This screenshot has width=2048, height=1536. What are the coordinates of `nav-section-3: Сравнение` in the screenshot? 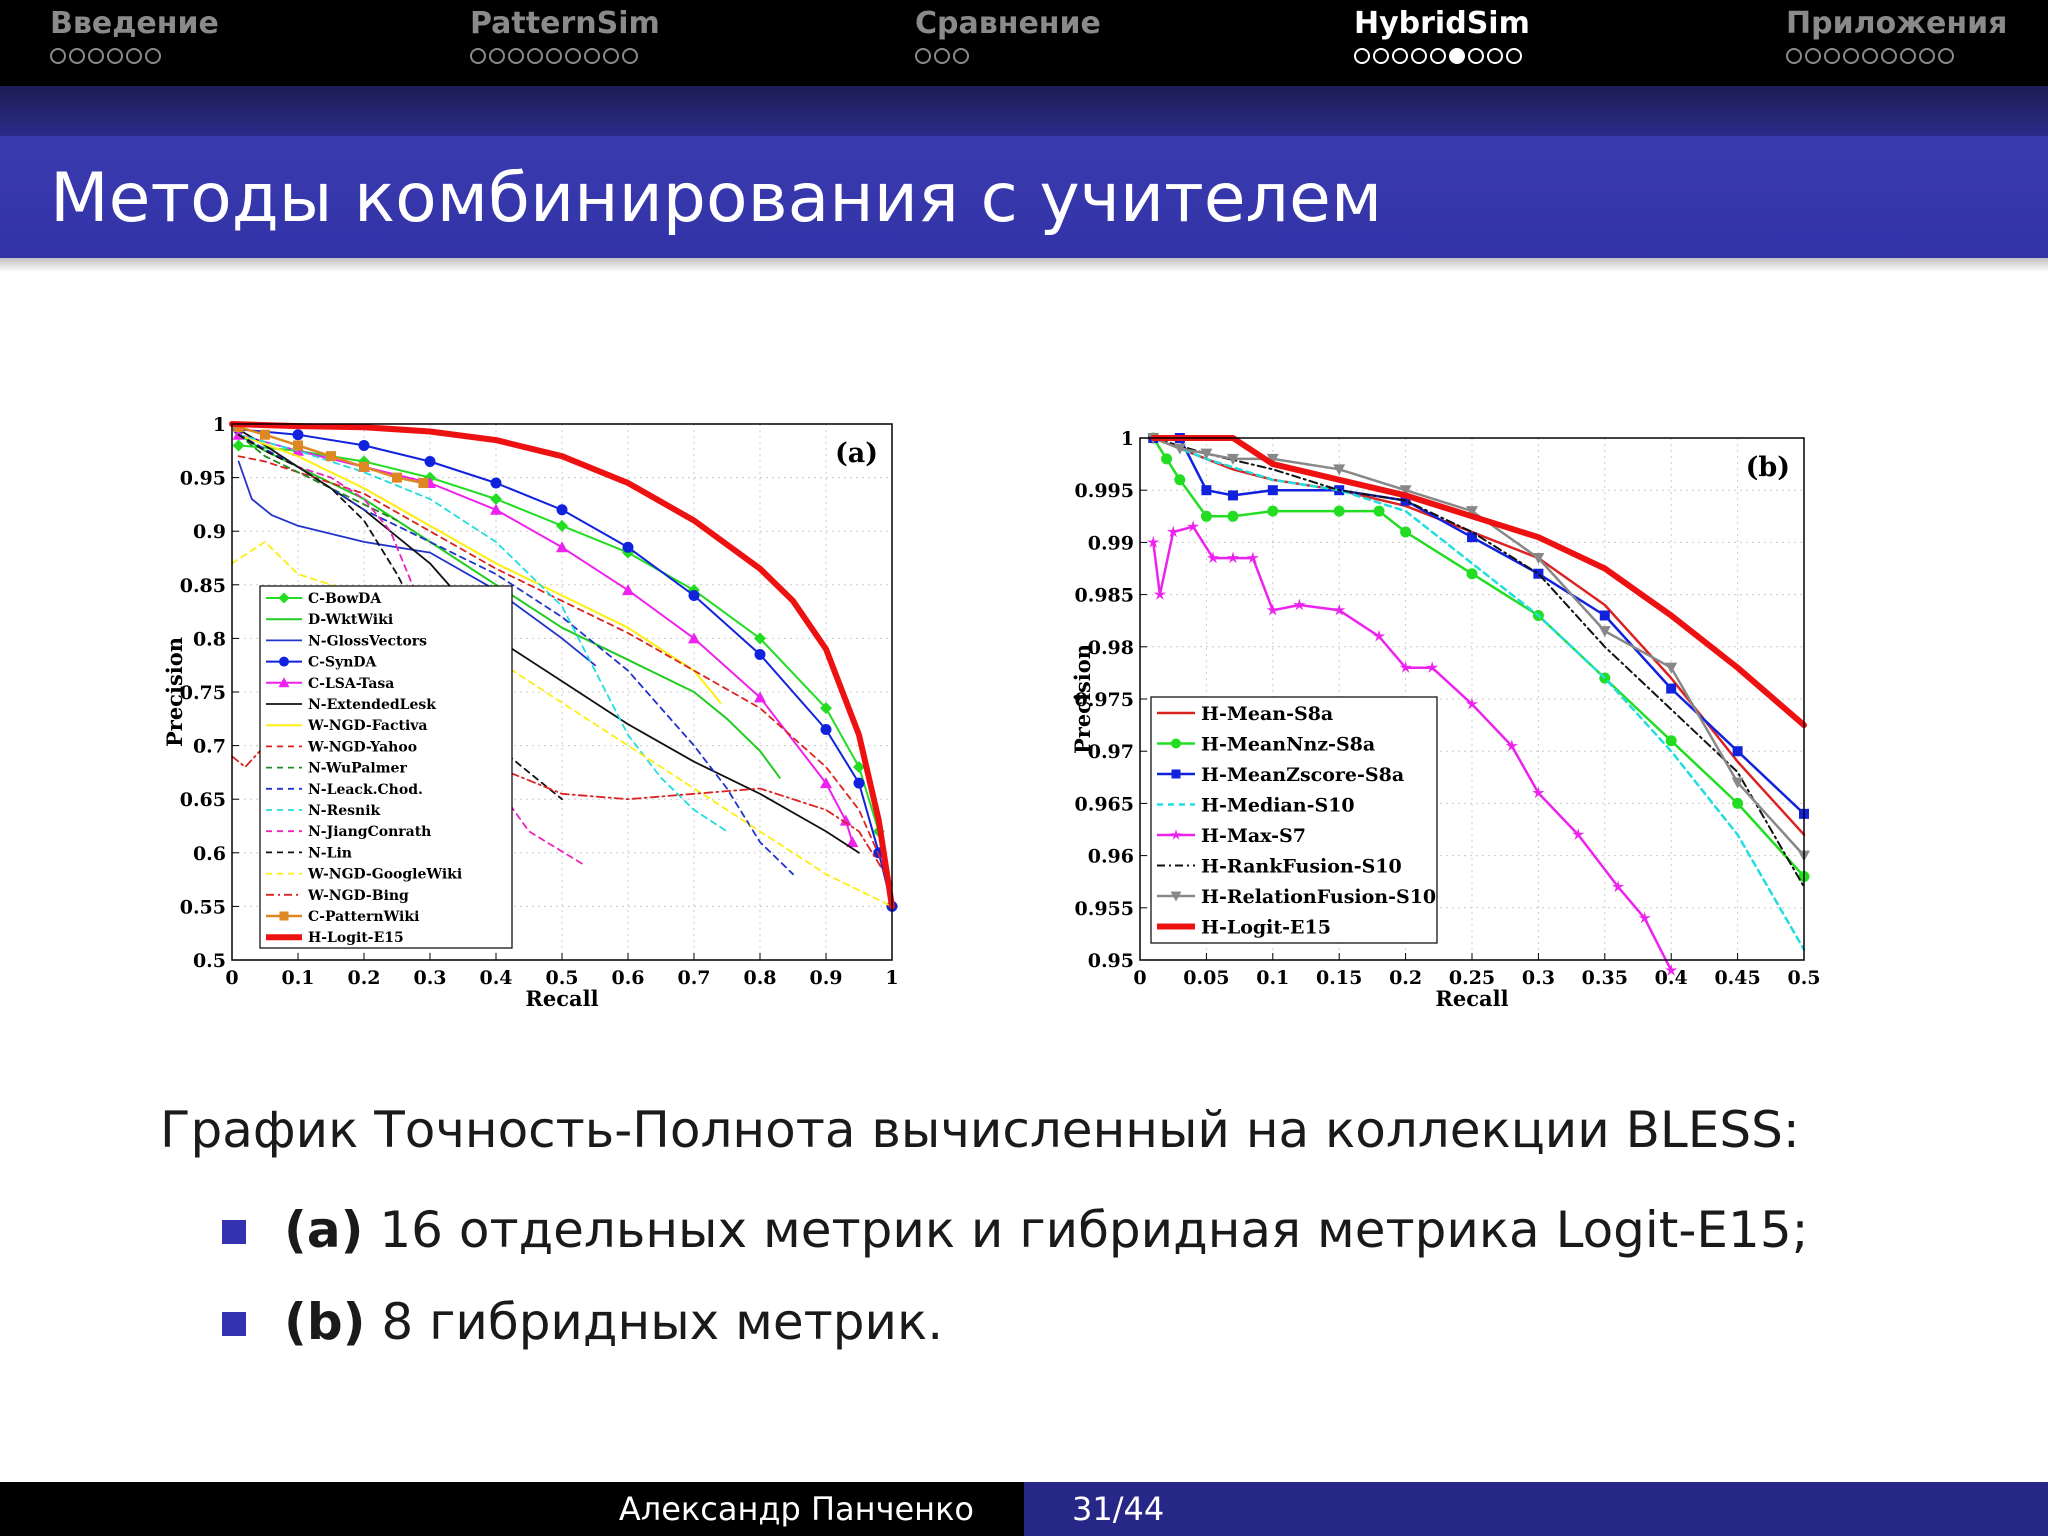 It's located at (1008, 35).